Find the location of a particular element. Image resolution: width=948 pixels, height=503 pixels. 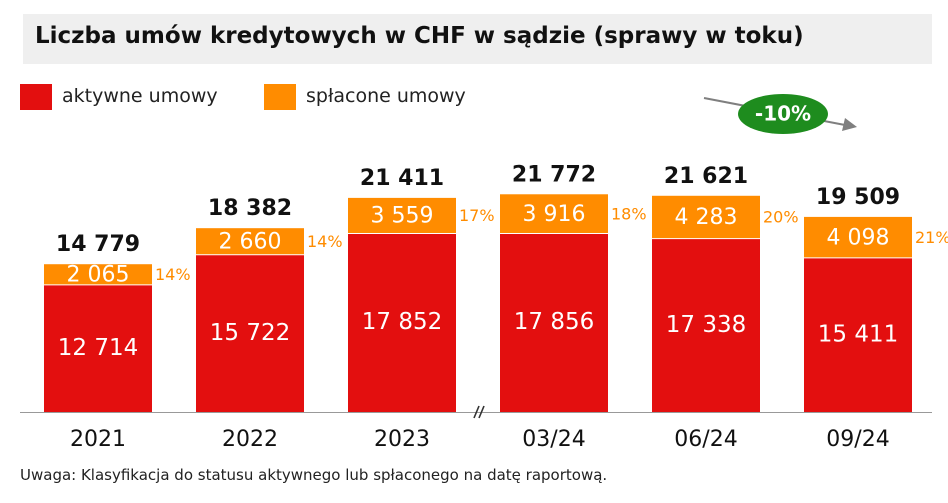

data-label-active: 15 722 is located at coordinates (250, 333).